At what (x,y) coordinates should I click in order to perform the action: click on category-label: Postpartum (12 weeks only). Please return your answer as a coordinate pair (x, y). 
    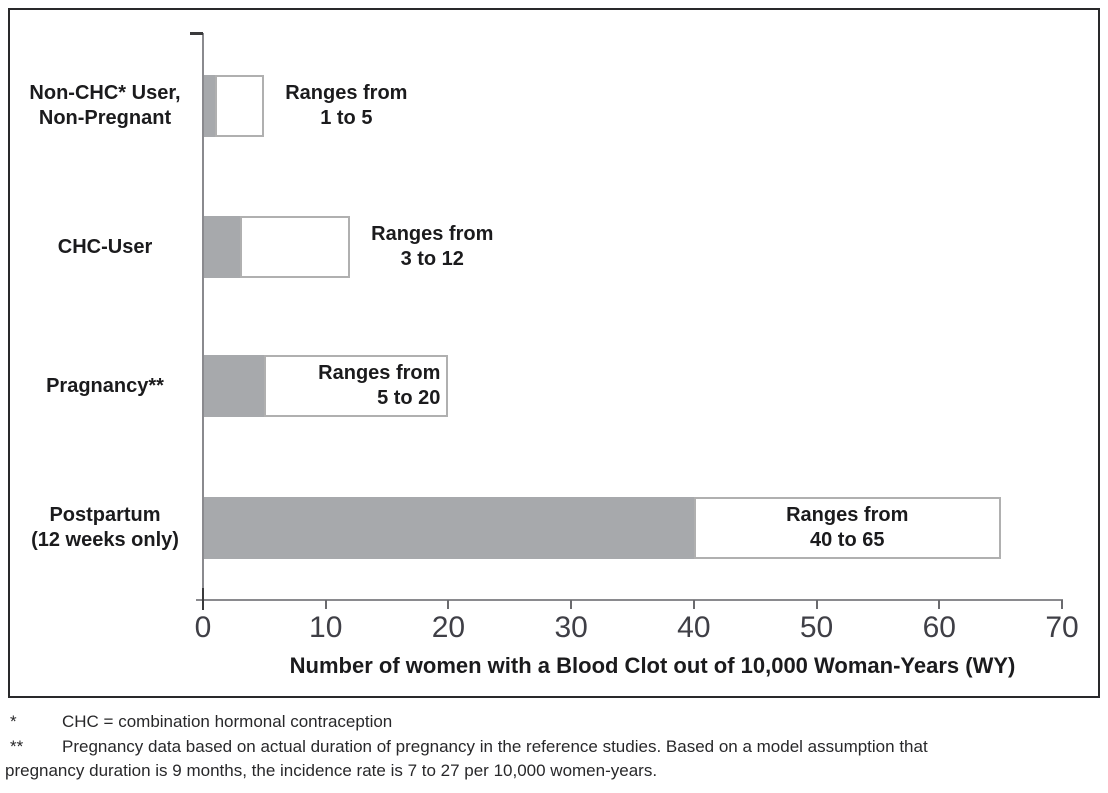
    Looking at the image, I should click on (105, 527).